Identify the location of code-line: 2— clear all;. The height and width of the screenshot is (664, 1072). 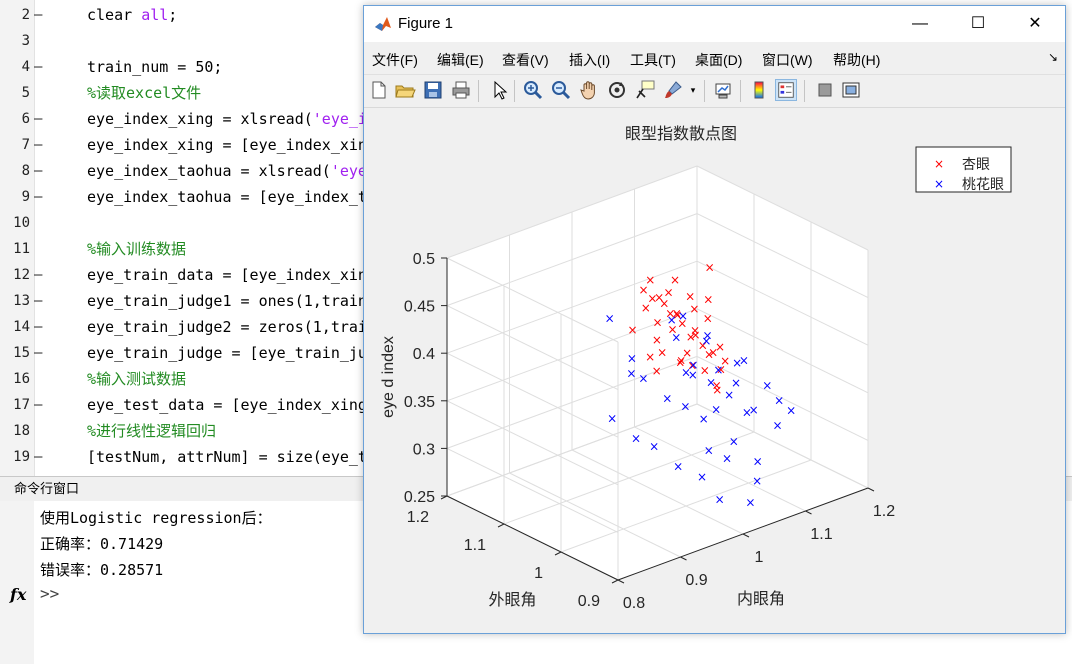
(536, 15).